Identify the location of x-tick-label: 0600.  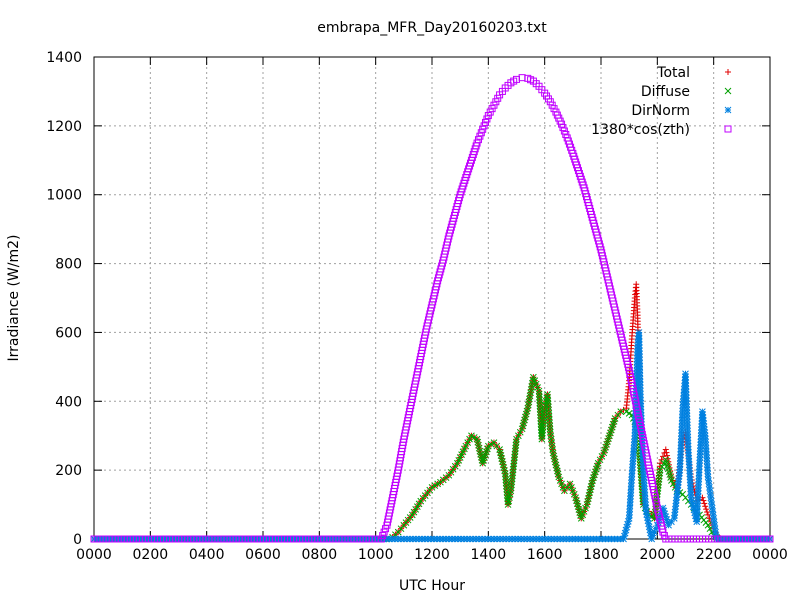
(263, 555).